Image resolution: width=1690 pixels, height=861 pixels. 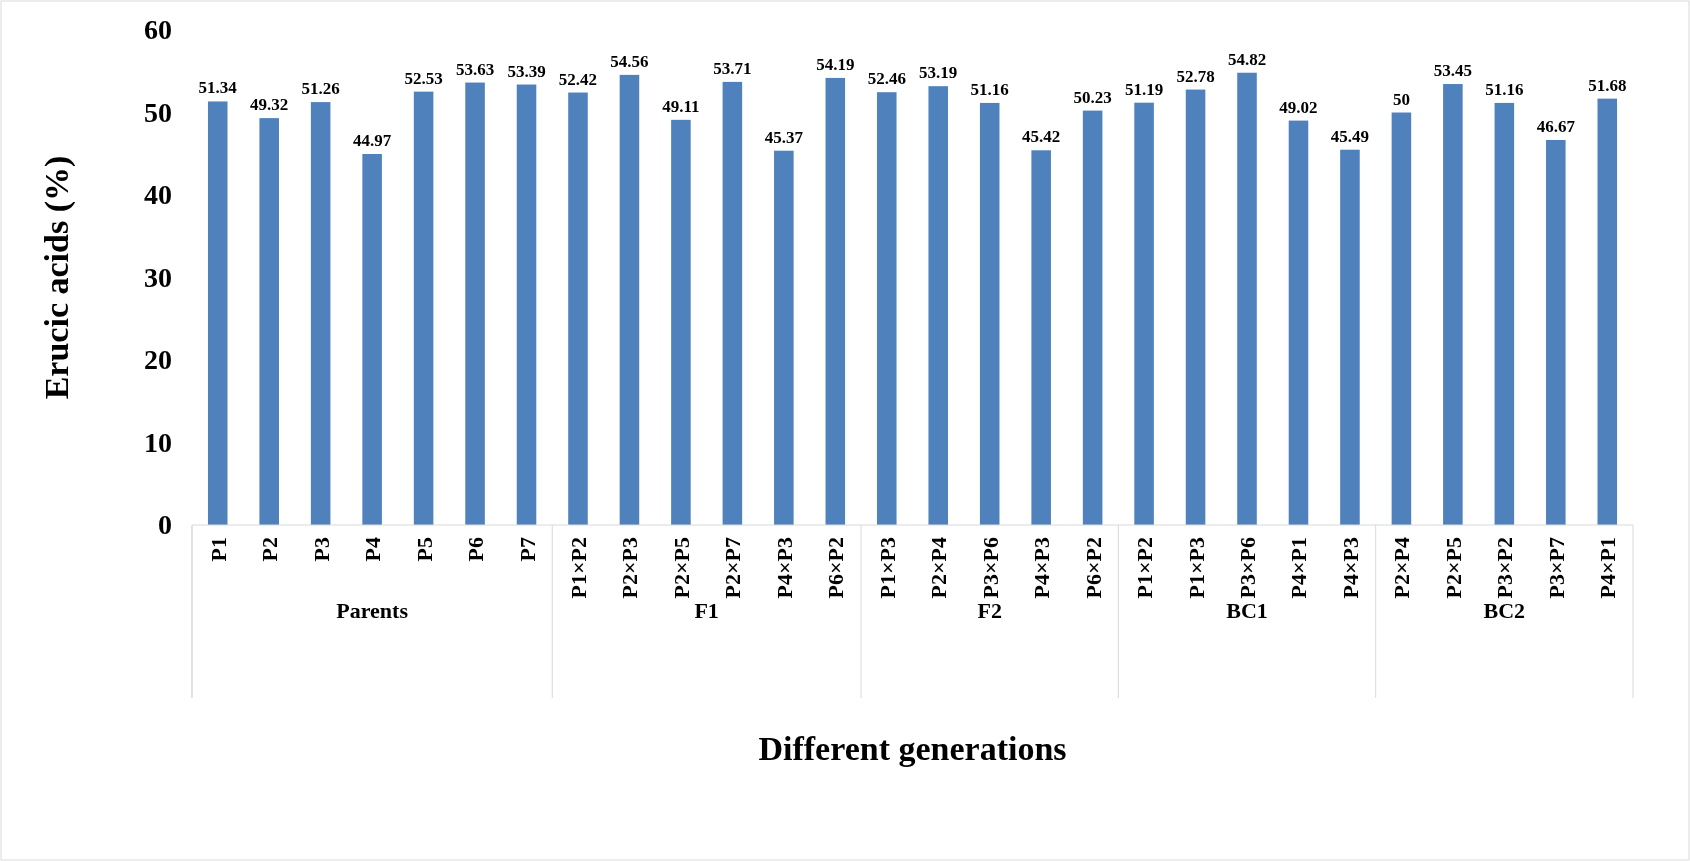 I want to click on data-label: 51.34, so click(x=218, y=88).